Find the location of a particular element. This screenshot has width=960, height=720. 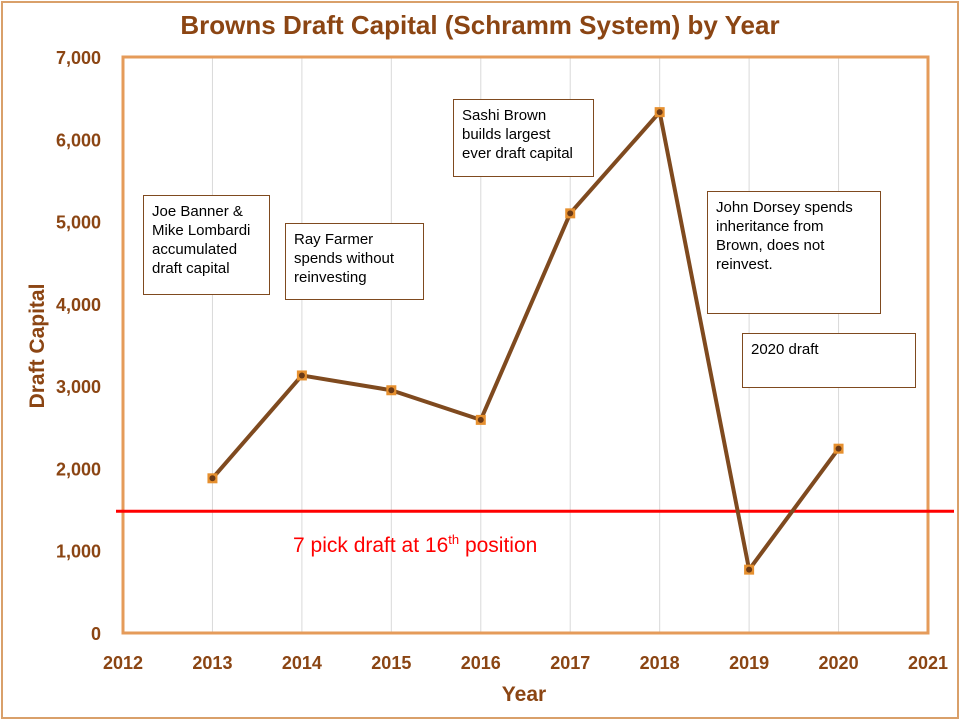

x-tick-label: 2020 is located at coordinates (839, 663).